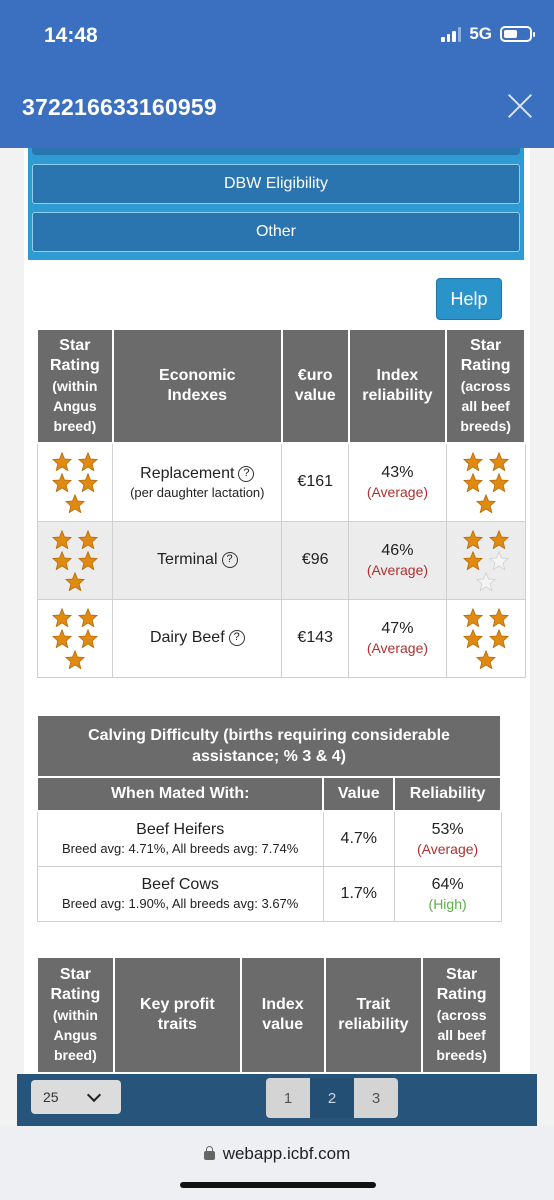 This screenshot has height=1200, width=554. Describe the element at coordinates (180, 903) in the screenshot. I see `breed-avg: Breed avg: 1.90%, All breeds avg: 3.67%` at that location.